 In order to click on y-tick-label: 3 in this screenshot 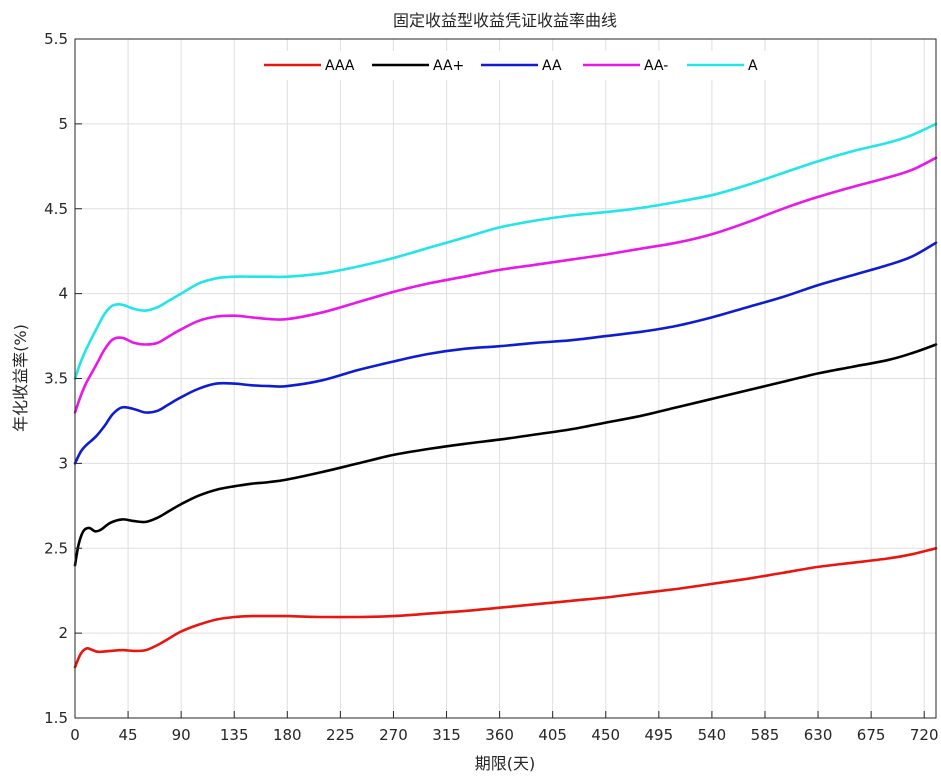, I will do `click(63, 463)`.